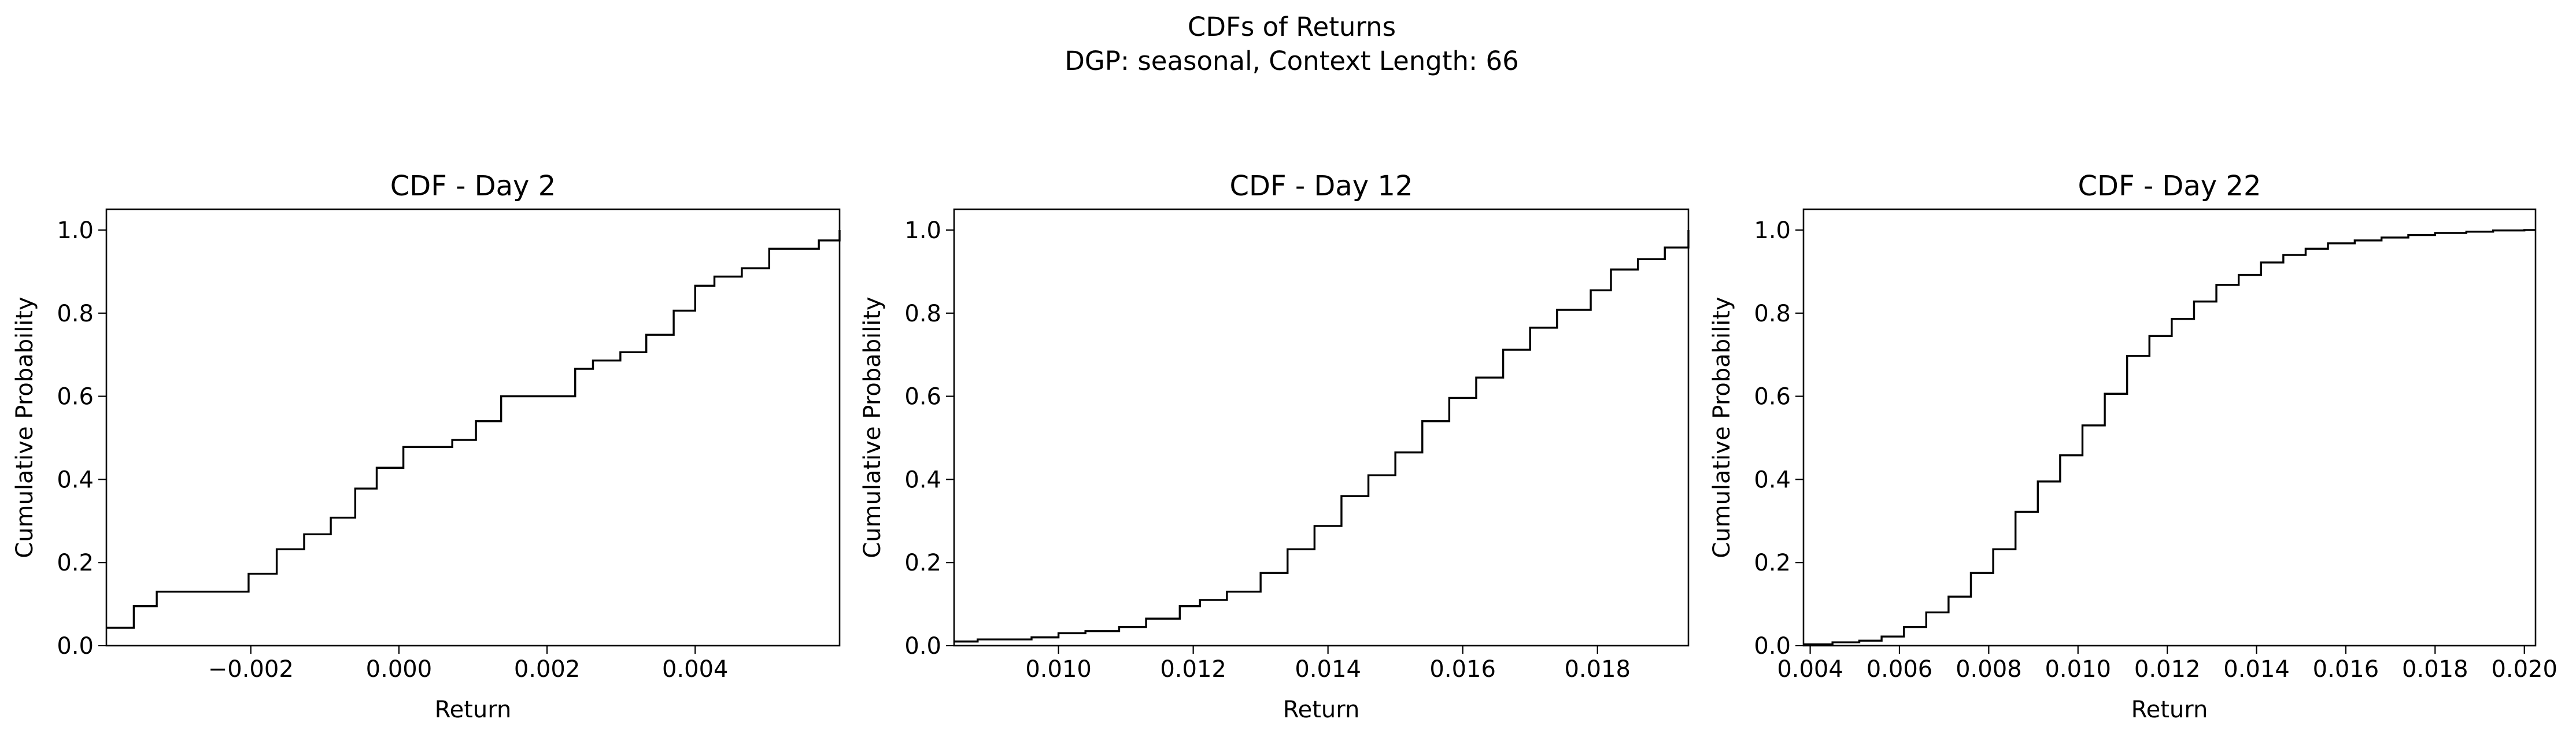 Image resolution: width=2576 pixels, height=737 pixels. What do you see at coordinates (547, 669) in the screenshot?
I see `x-tick-label: 0.002` at bounding box center [547, 669].